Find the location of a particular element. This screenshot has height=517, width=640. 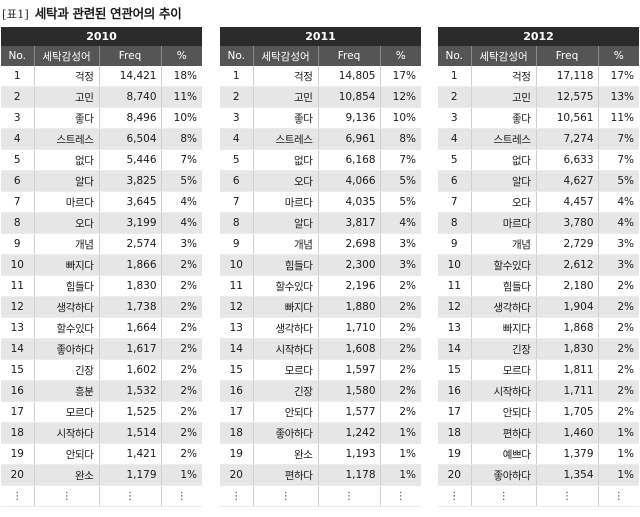

table-row: 3 좋다 10,561 11% is located at coordinates (538, 118).